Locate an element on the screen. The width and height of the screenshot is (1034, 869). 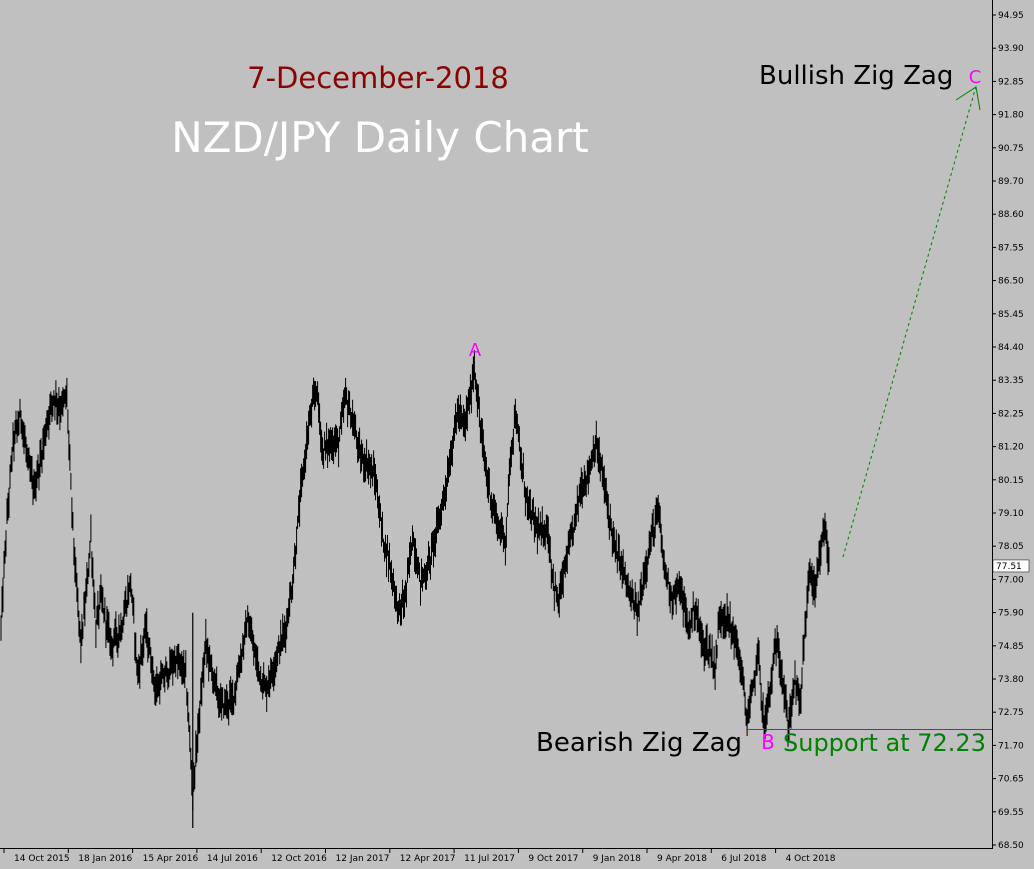
x-tick-label: 12 Apr 2017 is located at coordinates (428, 859).